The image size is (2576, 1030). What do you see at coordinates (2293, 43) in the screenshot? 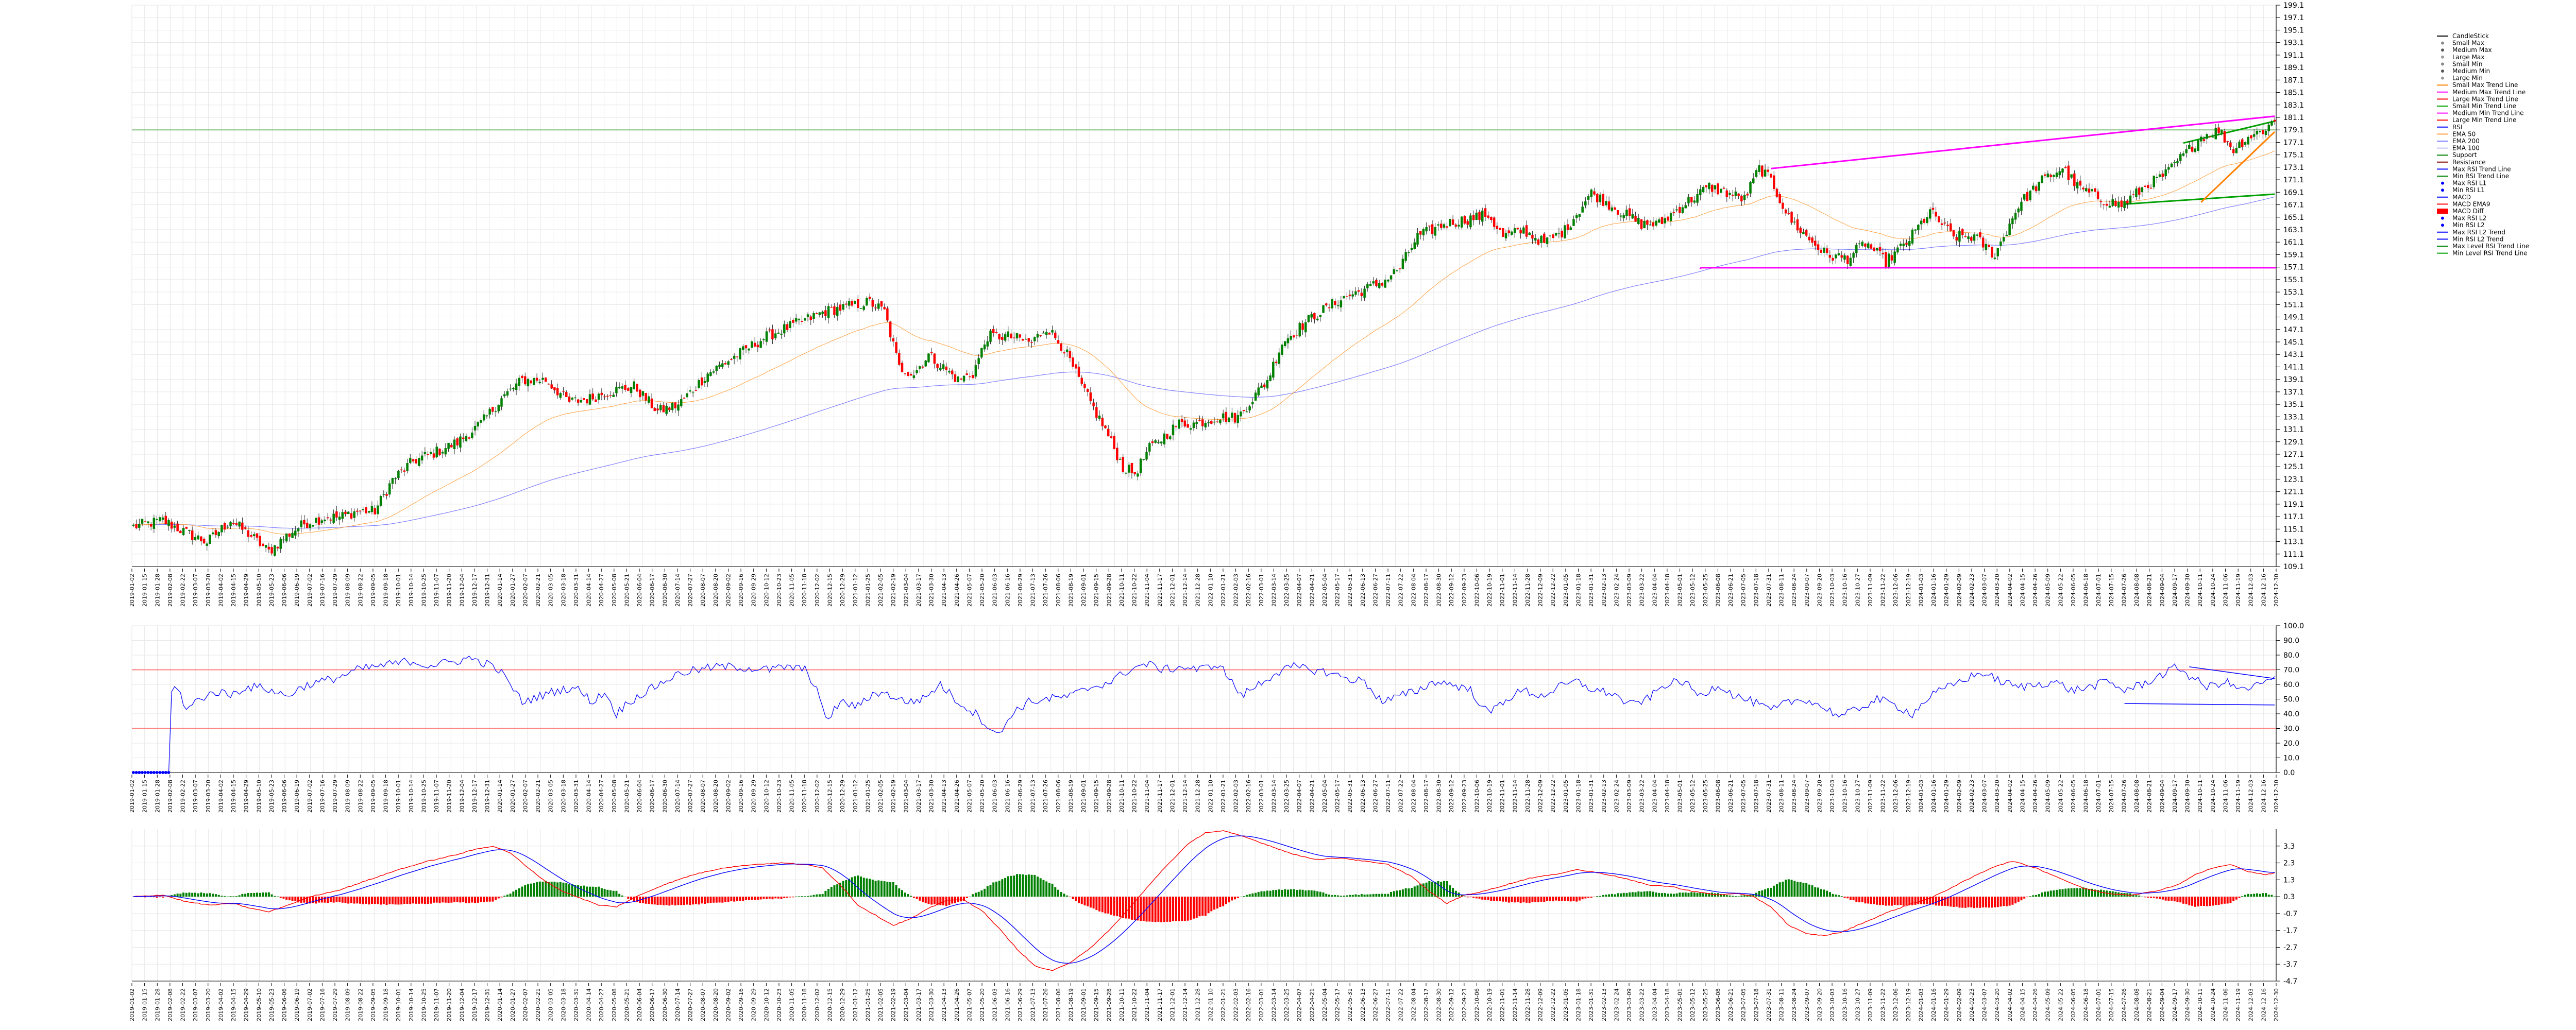
I see `price-ytick-label: 193.1` at bounding box center [2293, 43].